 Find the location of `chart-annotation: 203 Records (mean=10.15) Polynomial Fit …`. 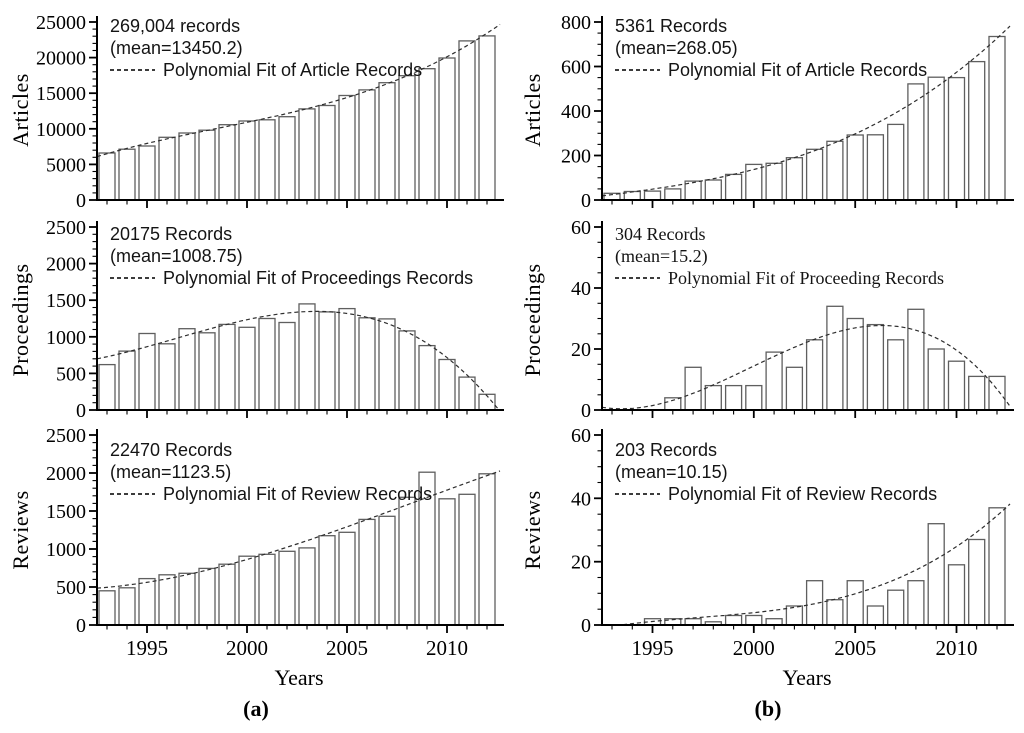

chart-annotation: 203 Records (mean=10.15) Polynomial Fit … is located at coordinates (776, 472).